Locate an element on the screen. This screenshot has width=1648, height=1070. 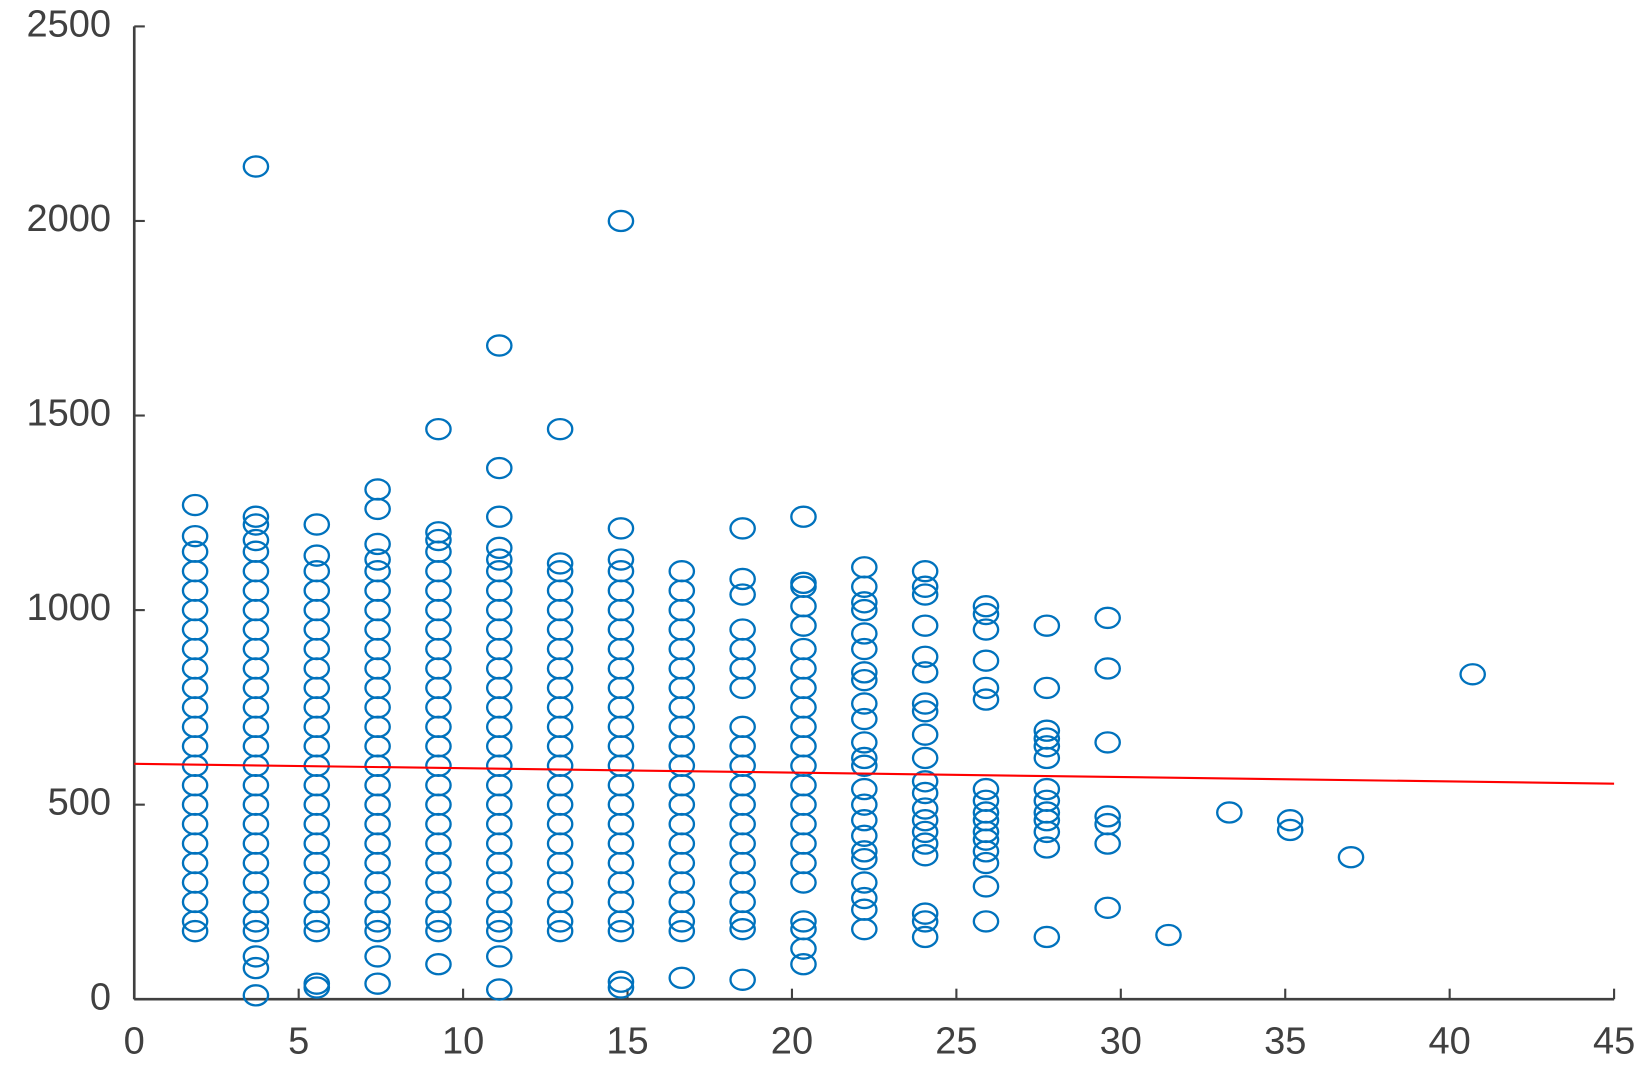
x-tick-label: 30 is located at coordinates (1121, 1042).